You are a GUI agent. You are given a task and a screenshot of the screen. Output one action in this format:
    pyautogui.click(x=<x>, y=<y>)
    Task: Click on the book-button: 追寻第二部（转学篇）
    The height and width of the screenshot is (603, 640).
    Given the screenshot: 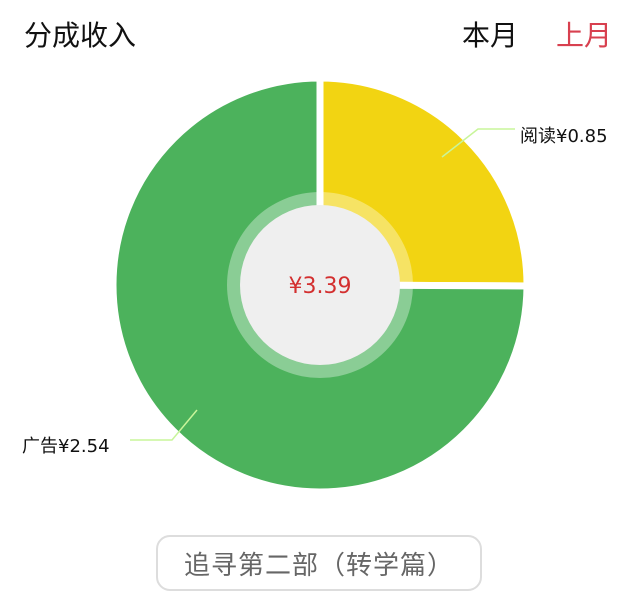 What is the action you would take?
    pyautogui.click(x=319, y=563)
    